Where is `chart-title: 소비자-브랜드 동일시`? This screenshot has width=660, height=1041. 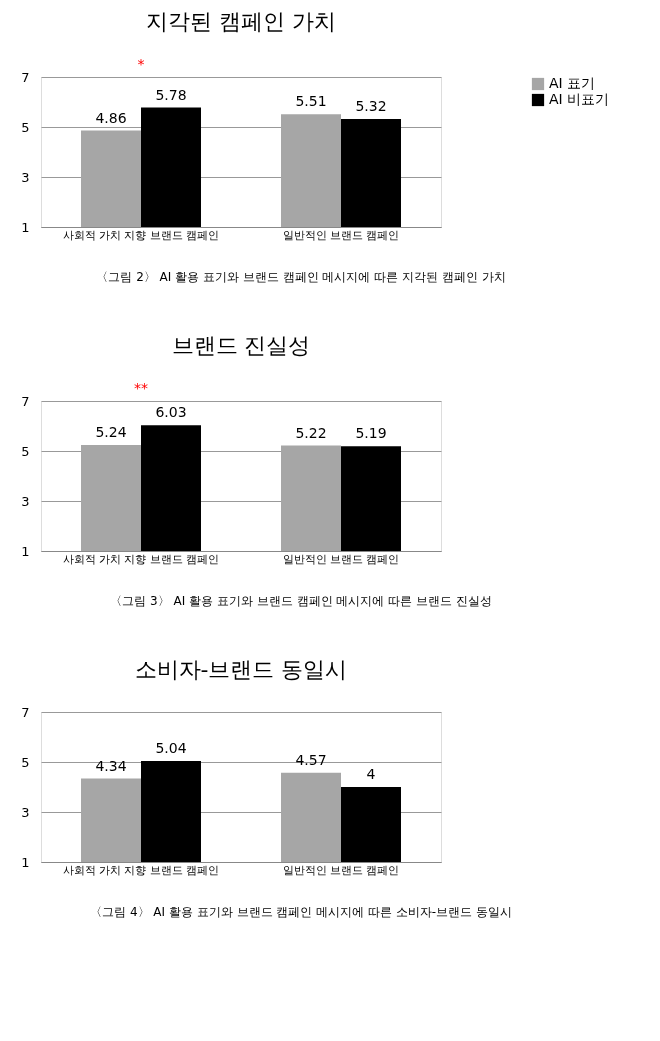 chart-title: 소비자-브랜드 동일시 is located at coordinates (241, 669).